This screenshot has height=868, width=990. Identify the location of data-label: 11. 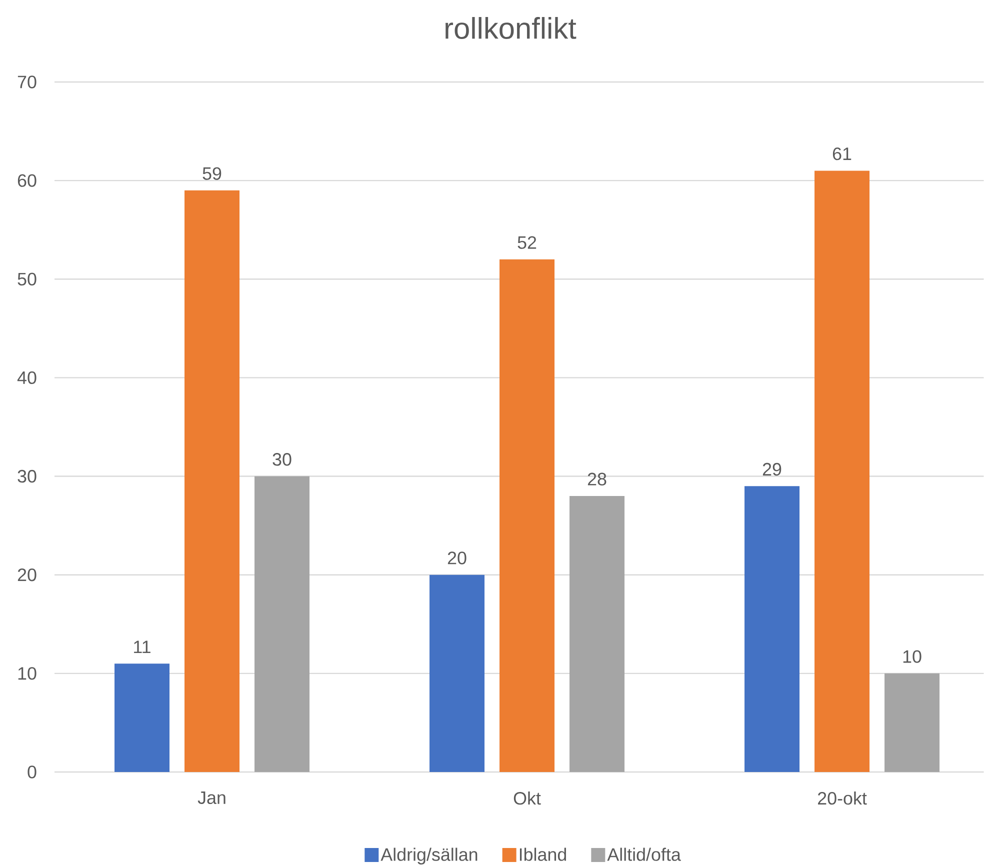
(142, 647).